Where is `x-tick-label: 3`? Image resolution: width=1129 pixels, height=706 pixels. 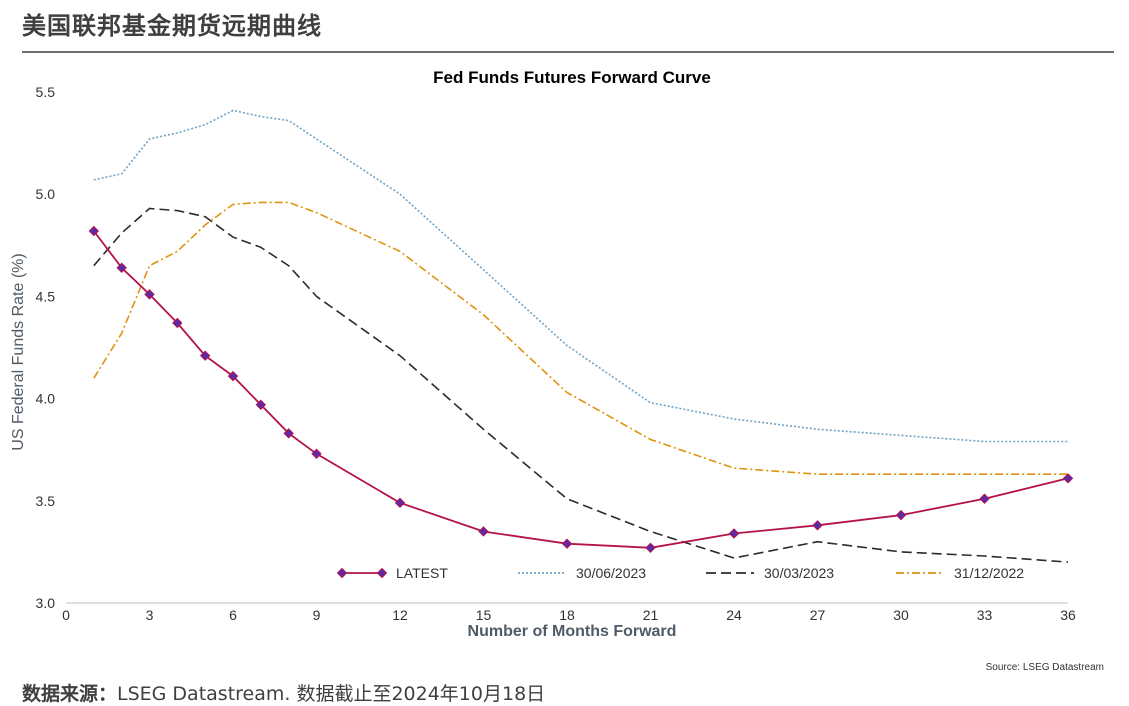 x-tick-label: 3 is located at coordinates (150, 615).